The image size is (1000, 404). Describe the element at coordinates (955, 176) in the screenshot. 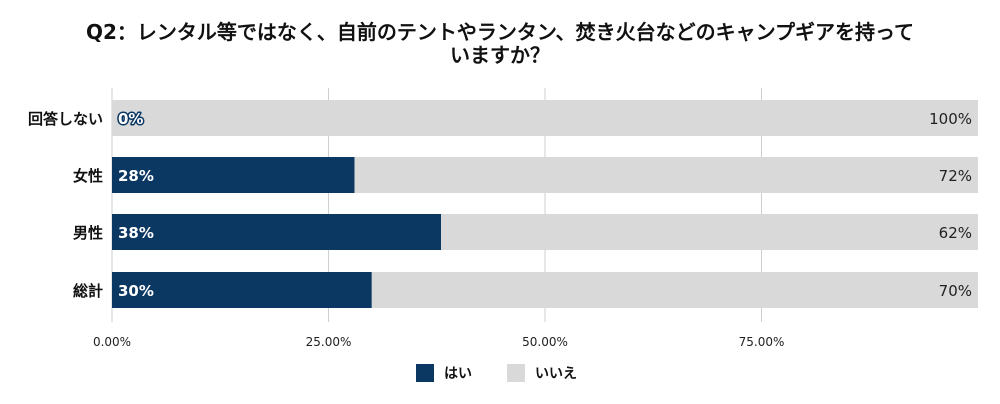

I see `data-label-no-1: 72%` at that location.